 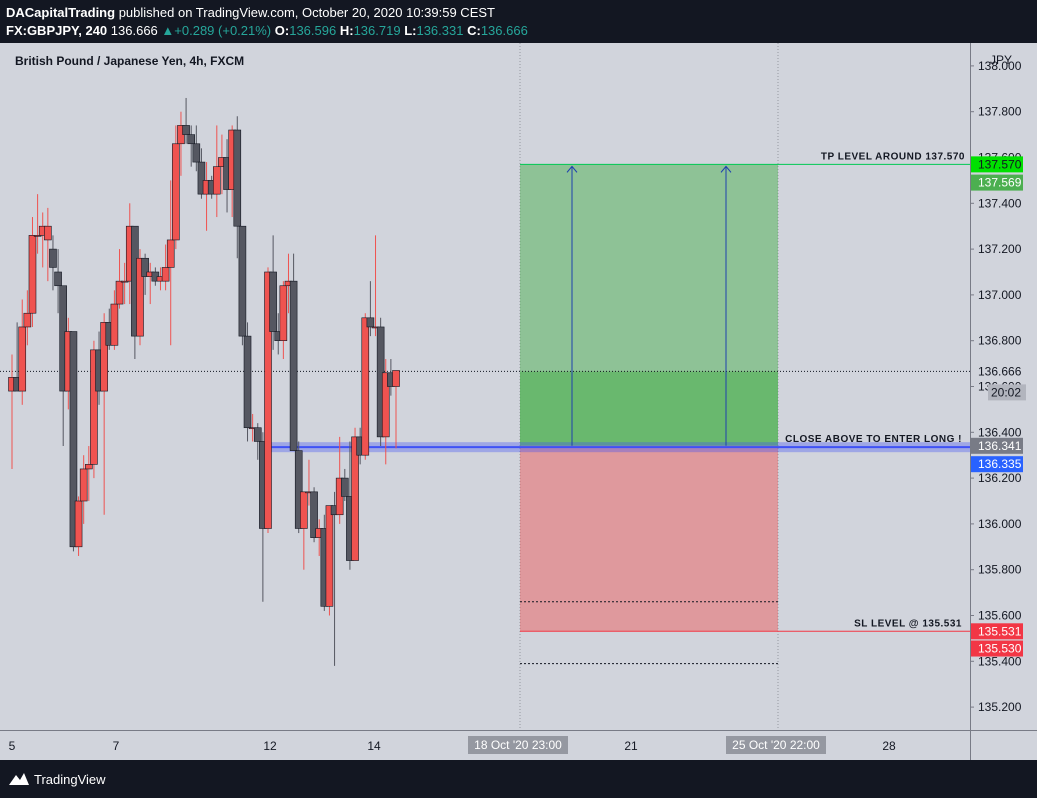 I want to click on sl-level-label: SL LEVEL @ 135.531, so click(x=908, y=623).